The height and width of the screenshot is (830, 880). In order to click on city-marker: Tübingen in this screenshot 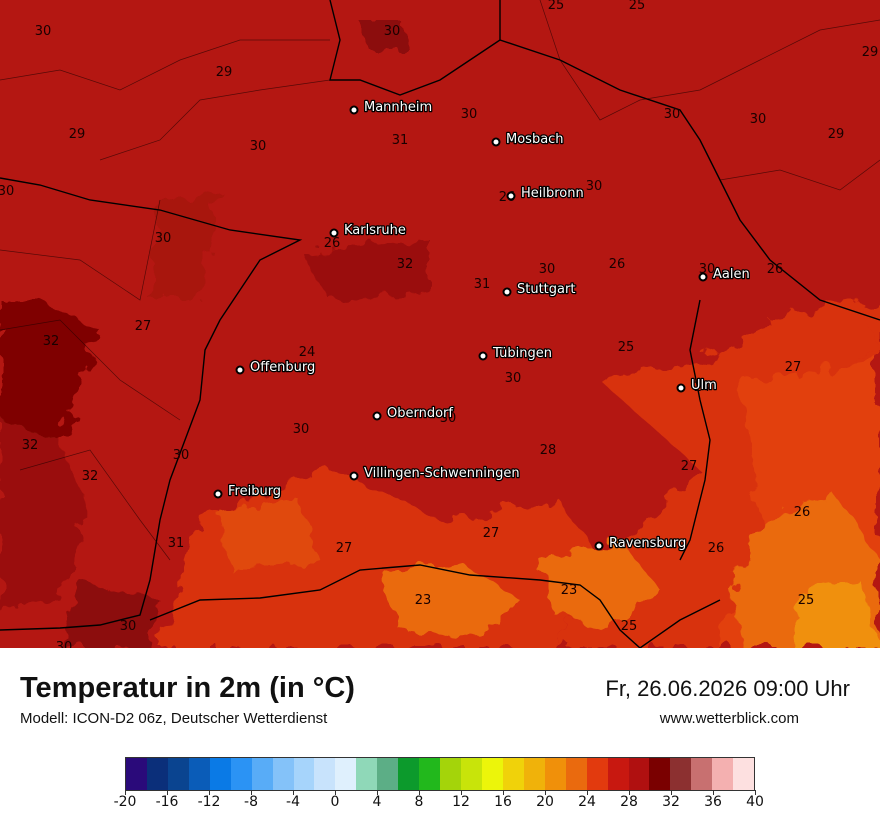, I will do `click(515, 353)`.